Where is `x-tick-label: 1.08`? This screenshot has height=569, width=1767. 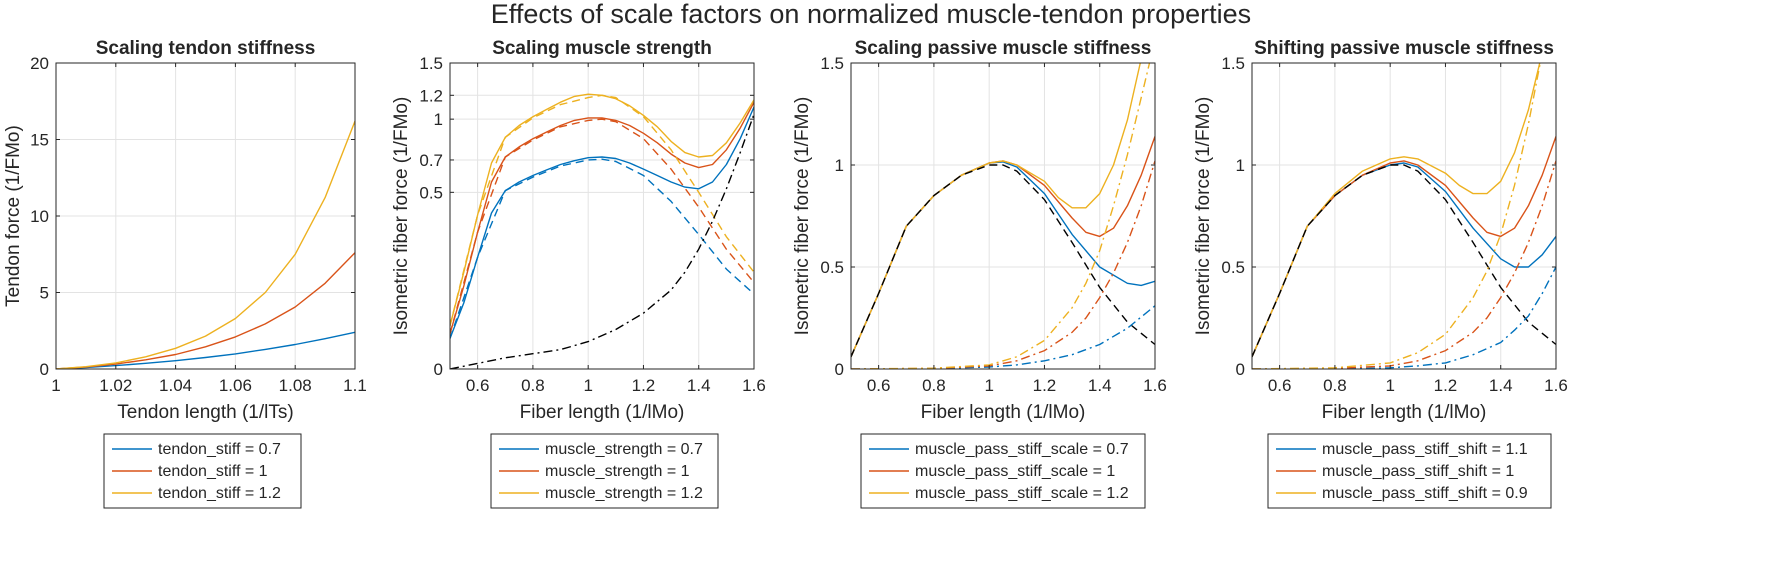 x-tick-label: 1.08 is located at coordinates (295, 385).